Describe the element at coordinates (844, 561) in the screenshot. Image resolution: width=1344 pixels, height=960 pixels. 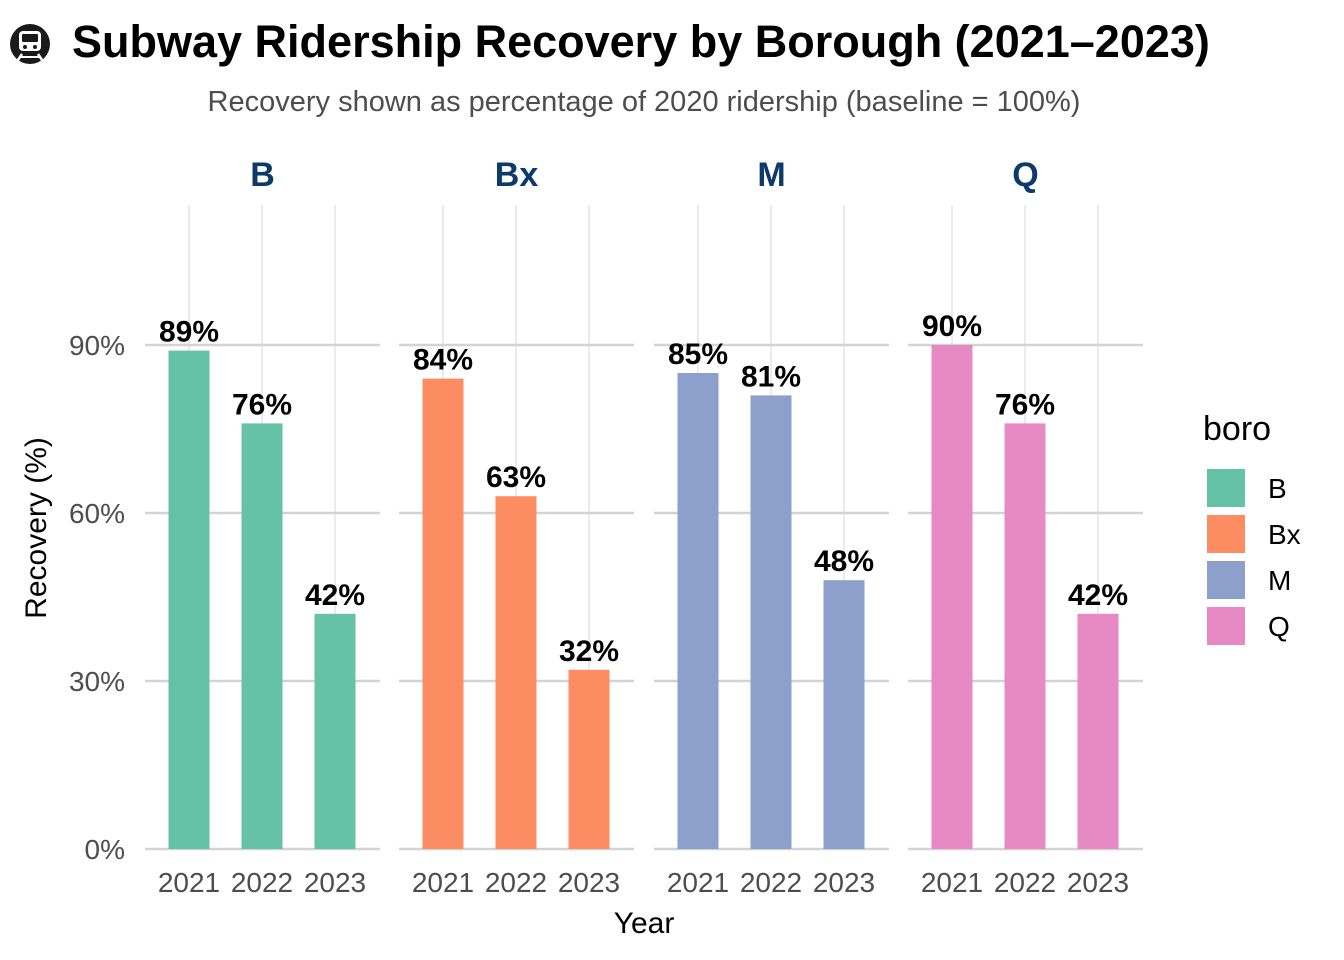
I see `data-label: 48%` at that location.